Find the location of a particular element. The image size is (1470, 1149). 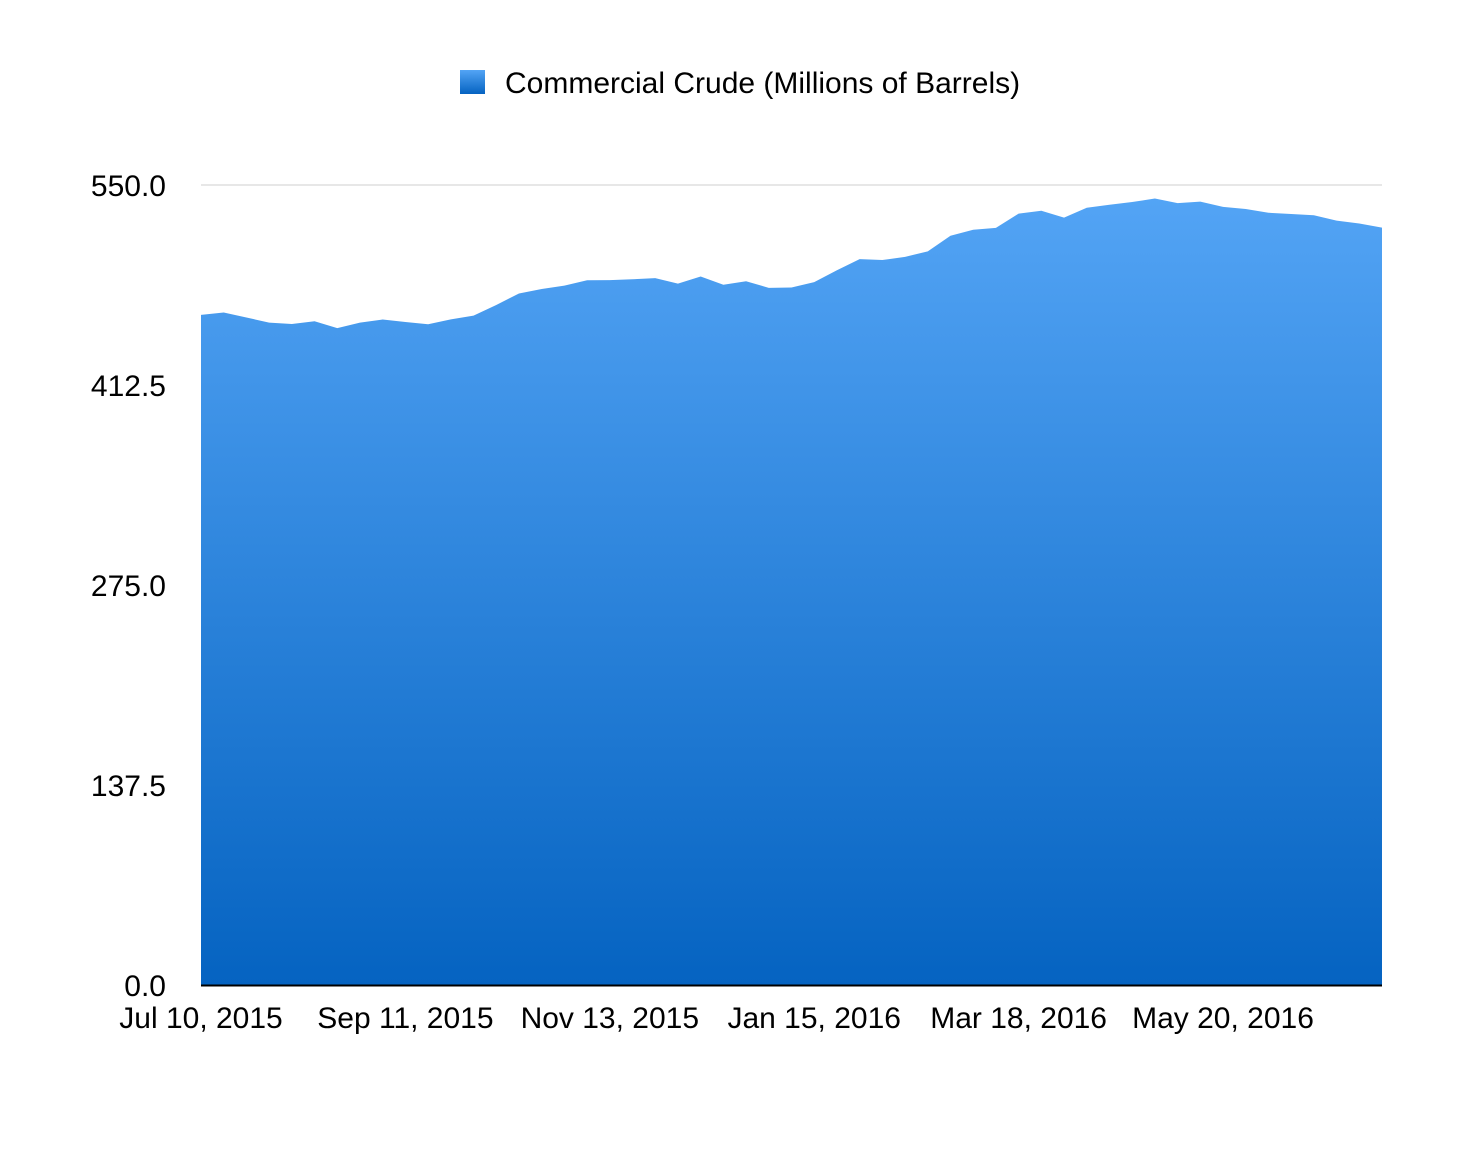

y-tick-label: 0.0 is located at coordinates (145, 986).